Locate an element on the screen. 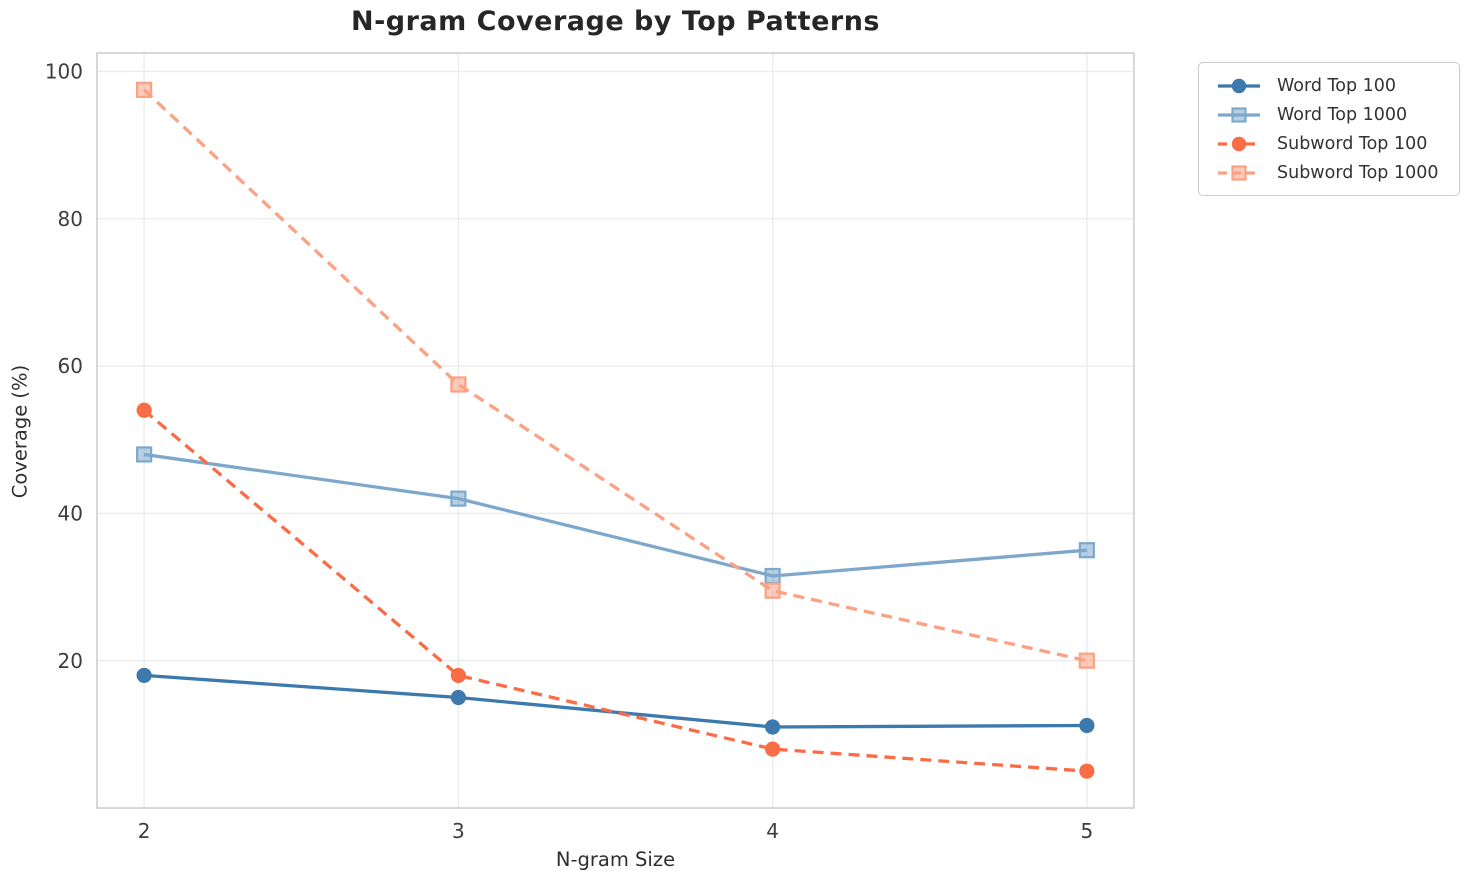 This screenshot has width=1478, height=885. legend-item: Word Top 1000 is located at coordinates (1331, 114).